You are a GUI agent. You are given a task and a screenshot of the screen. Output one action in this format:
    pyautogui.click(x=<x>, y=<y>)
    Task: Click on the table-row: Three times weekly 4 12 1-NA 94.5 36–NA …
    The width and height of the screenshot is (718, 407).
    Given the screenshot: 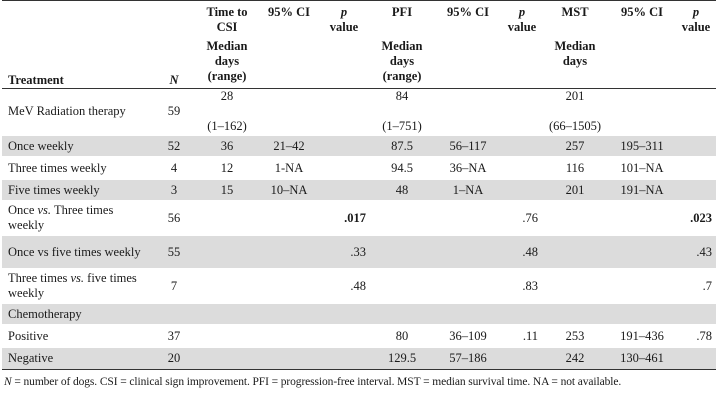 What is the action you would take?
    pyautogui.click(x=359, y=168)
    